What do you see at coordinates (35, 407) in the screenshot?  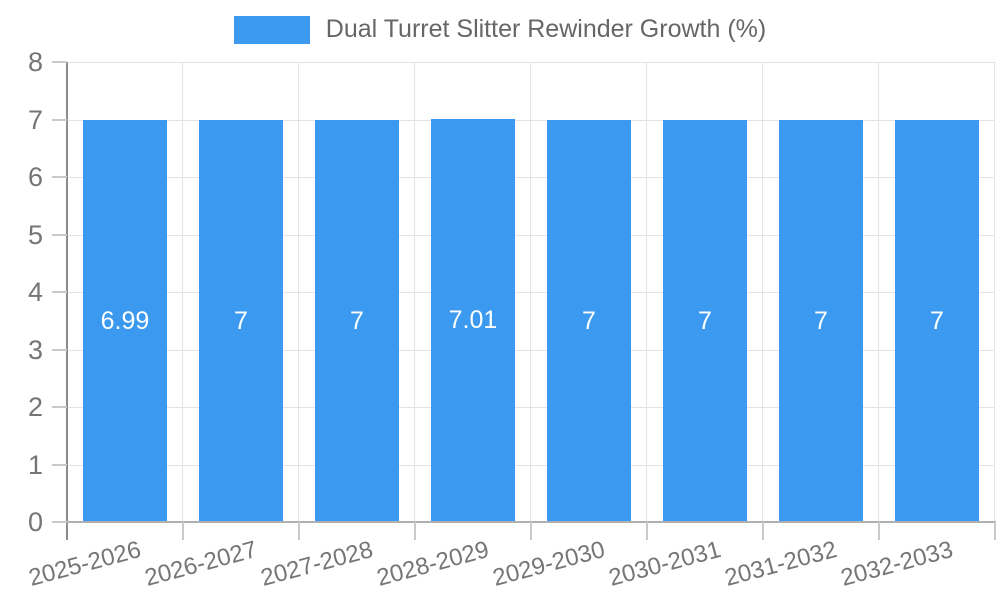 I see `y-axis-tick-label: 2` at bounding box center [35, 407].